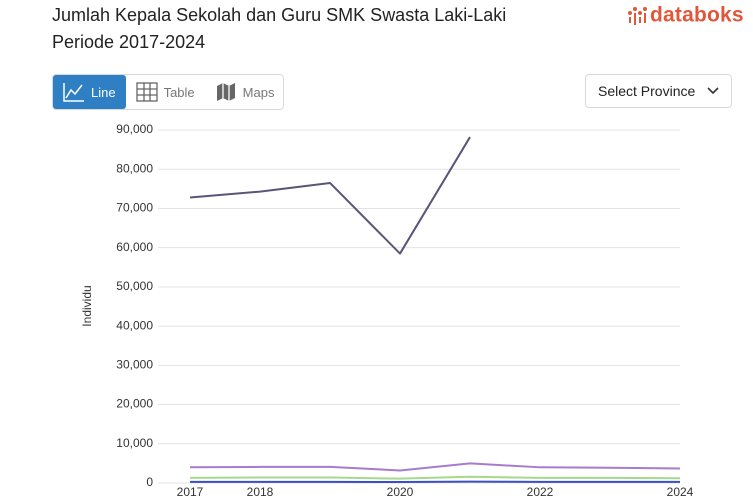 This screenshot has width=753, height=498. I want to click on tab-label: Line, so click(103, 92).